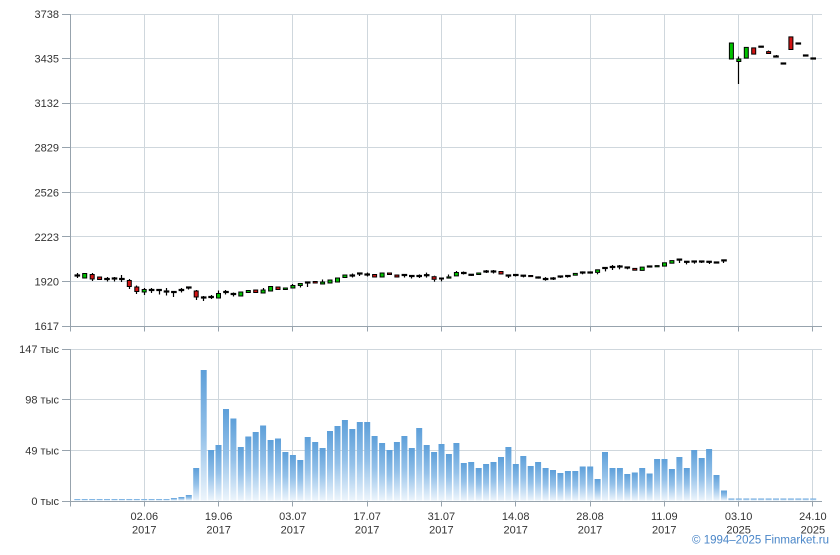 Image resolution: width=840 pixels, height=555 pixels. What do you see at coordinates (47, 149) in the screenshot?
I see `svg-text: 2829` at bounding box center [47, 149].